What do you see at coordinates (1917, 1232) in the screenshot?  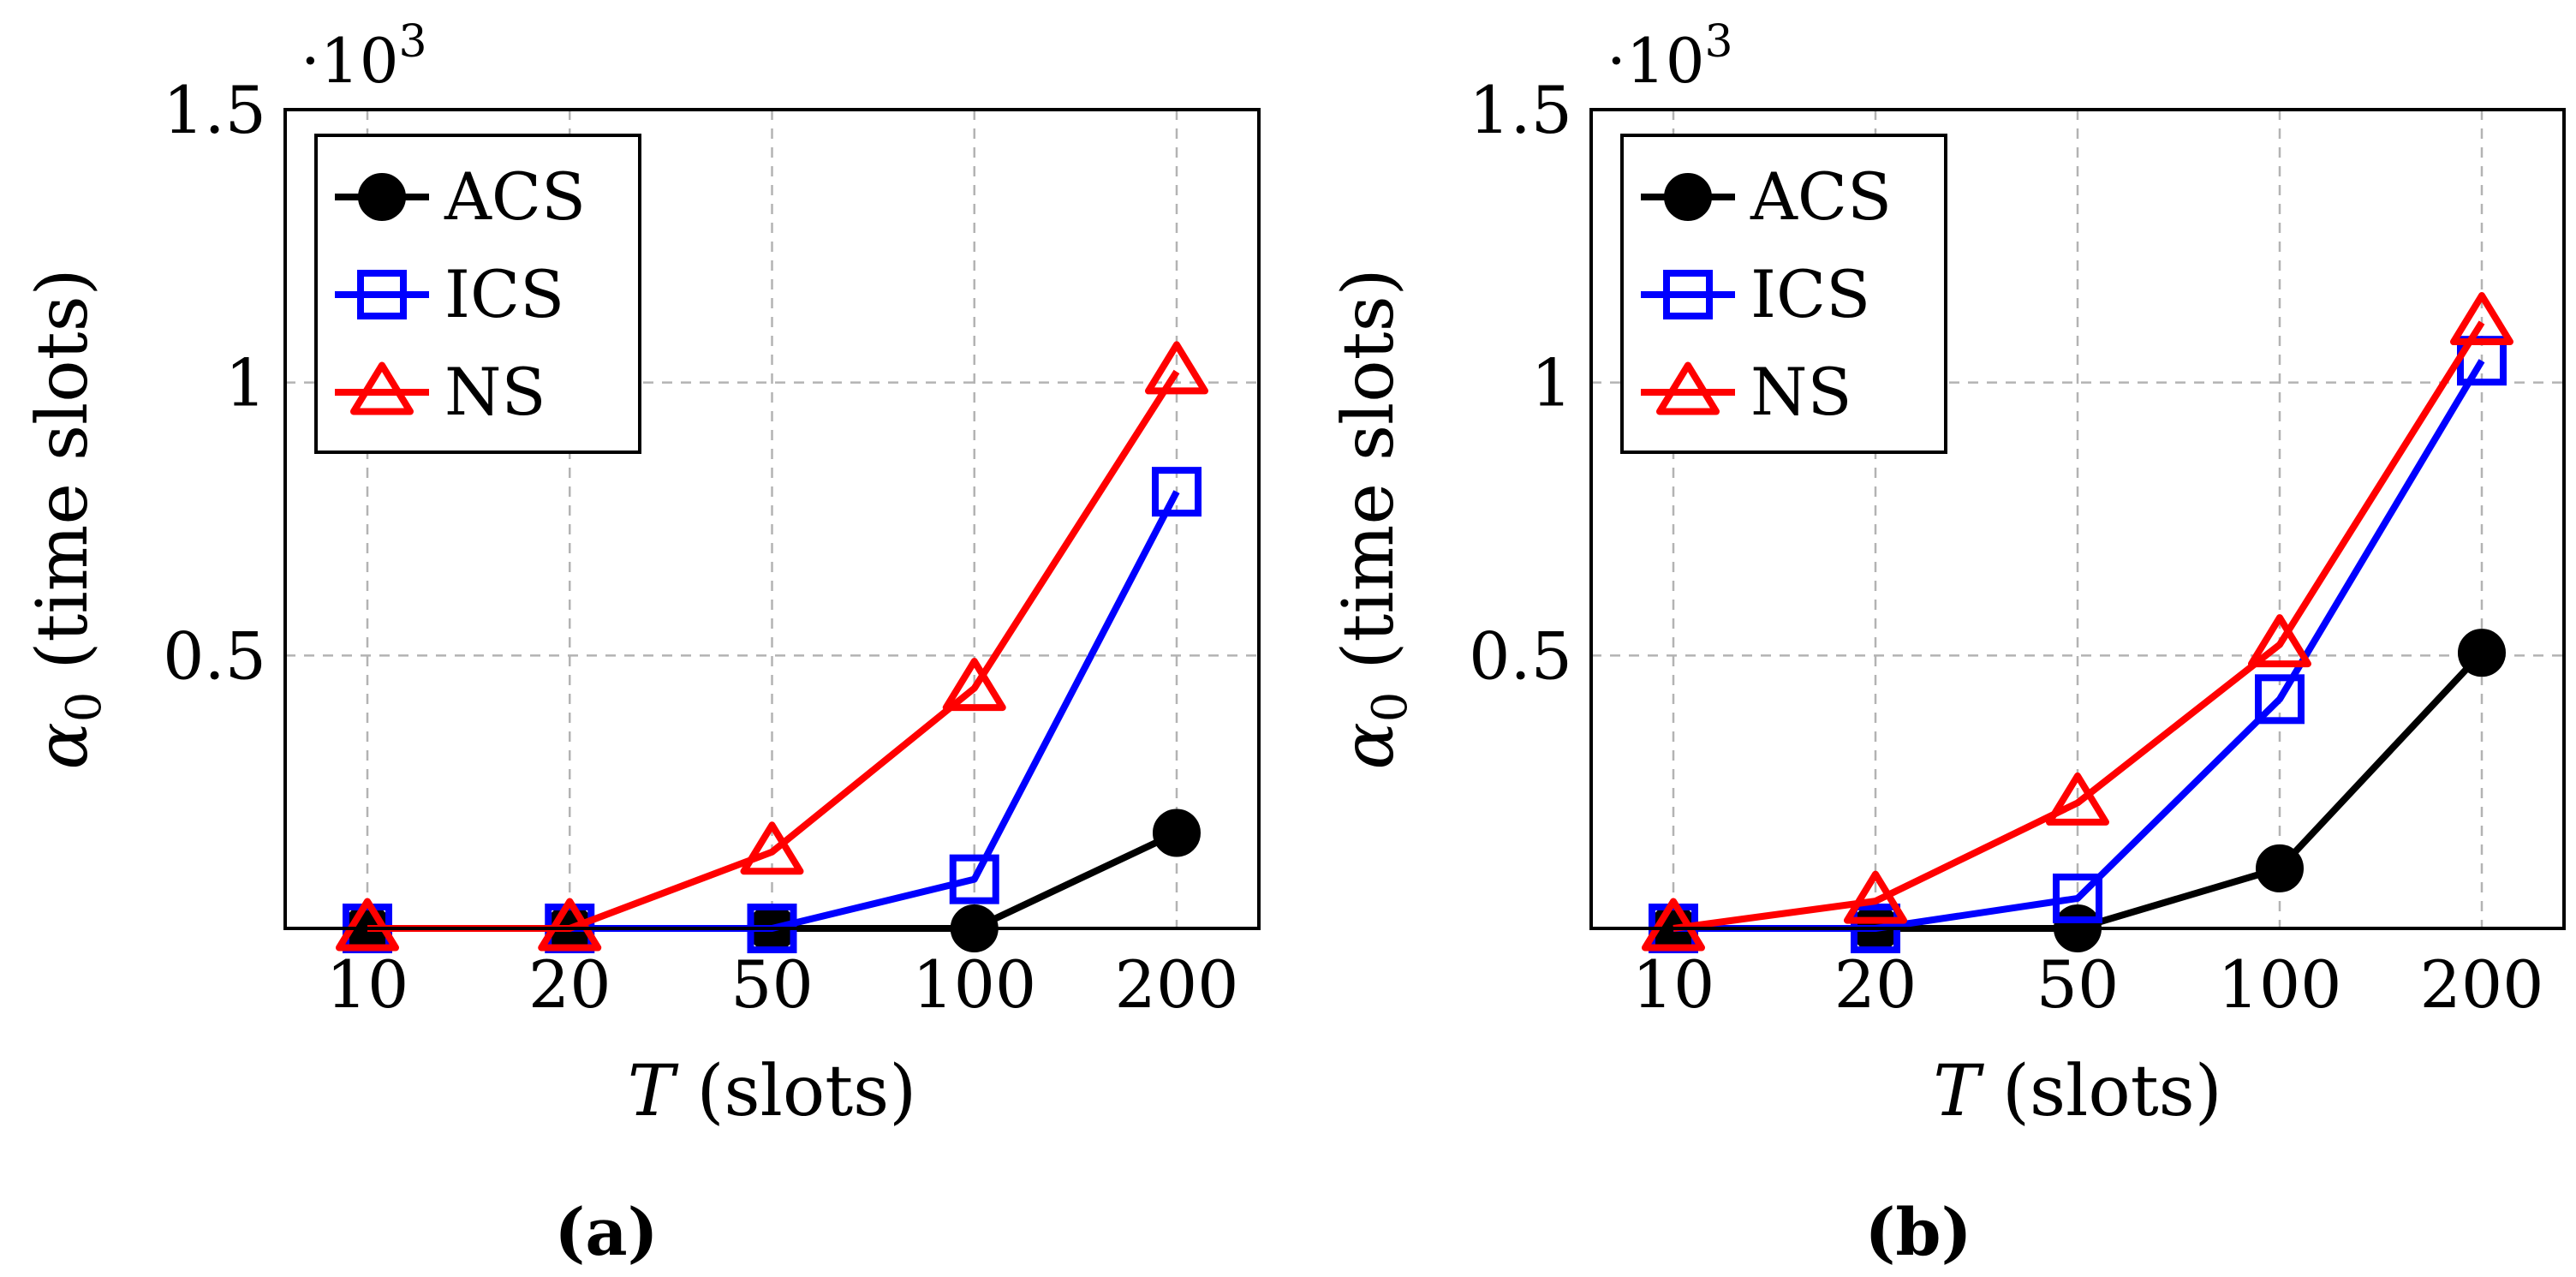 I see `panel-caption: (b)` at bounding box center [1917, 1232].